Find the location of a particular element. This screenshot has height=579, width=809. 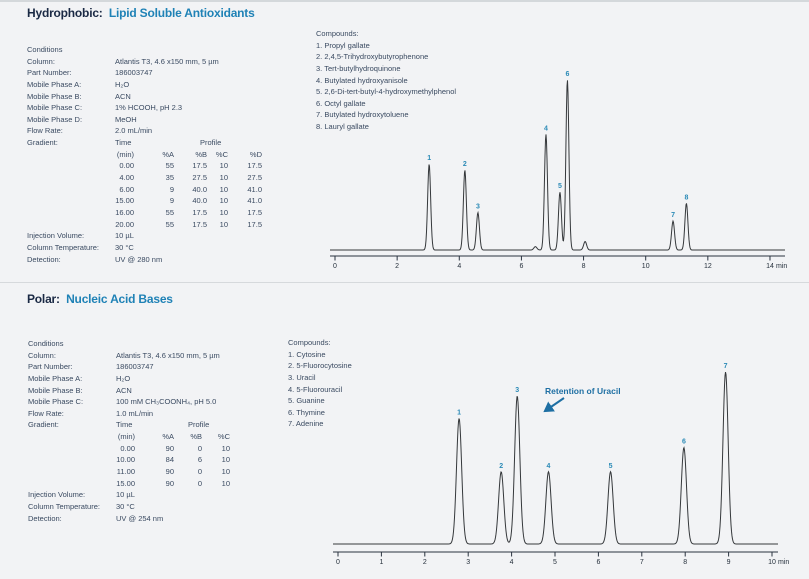

gradient-row: 0.00 55 17.5 10 17.5 is located at coordinates (199, 166).